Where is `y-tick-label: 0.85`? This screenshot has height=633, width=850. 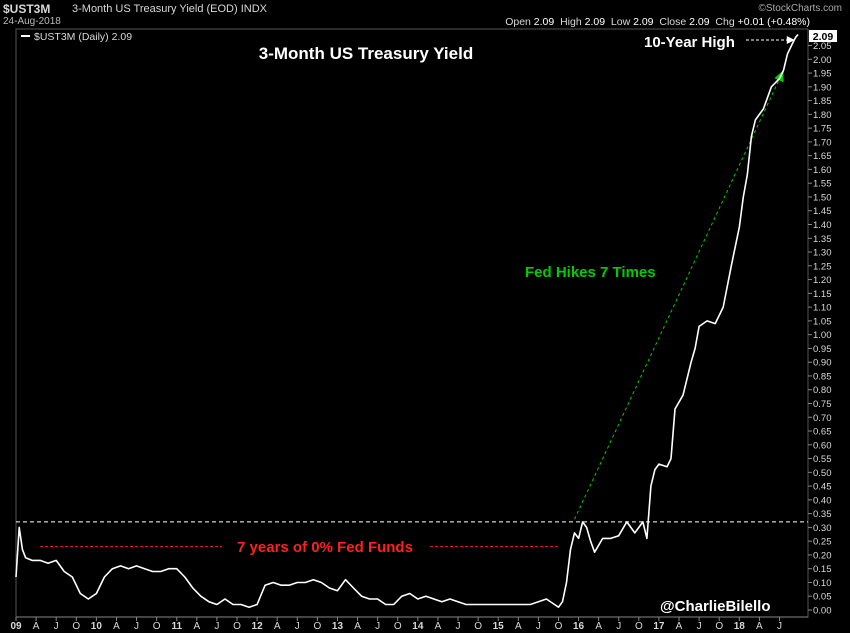
y-tick-label: 0.85 is located at coordinates (822, 376).